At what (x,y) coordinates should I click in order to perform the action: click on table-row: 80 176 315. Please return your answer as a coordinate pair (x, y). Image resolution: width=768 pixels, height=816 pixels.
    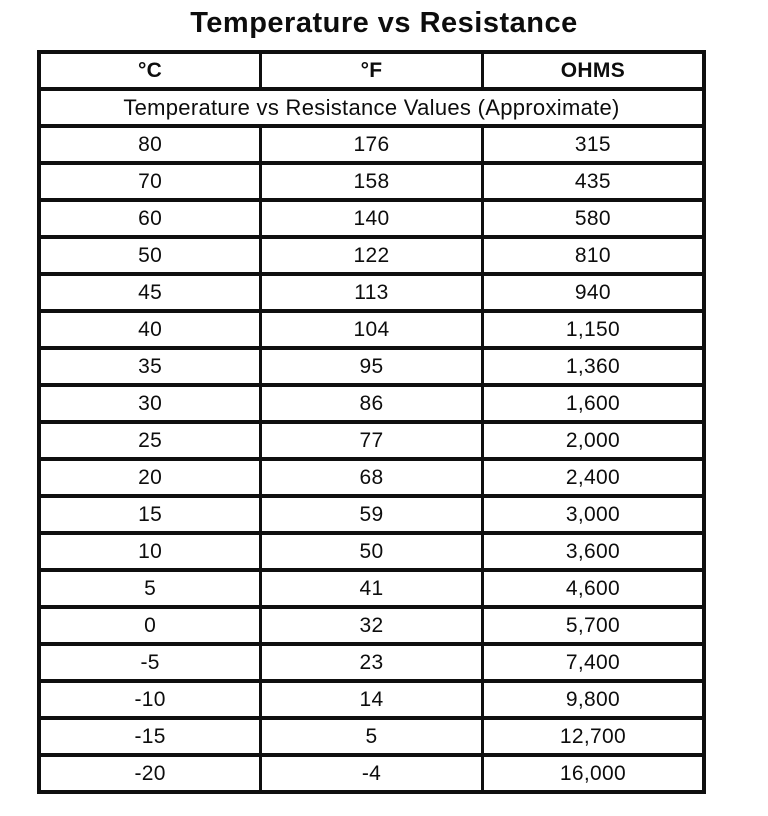
    Looking at the image, I should click on (371, 144).